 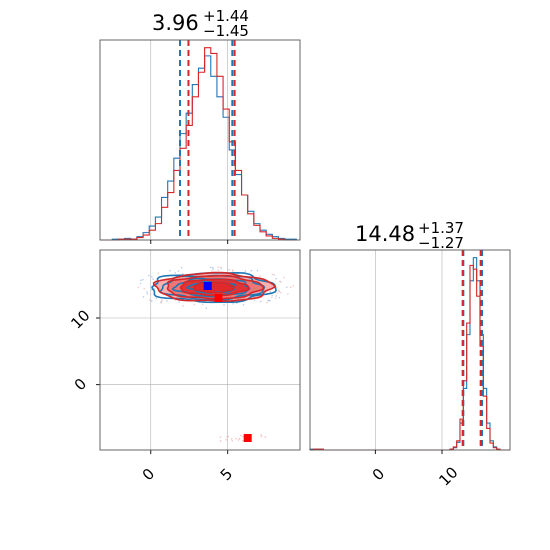 What do you see at coordinates (226, 474) in the screenshot?
I see `xtick-label-scatter-5: 5` at bounding box center [226, 474].